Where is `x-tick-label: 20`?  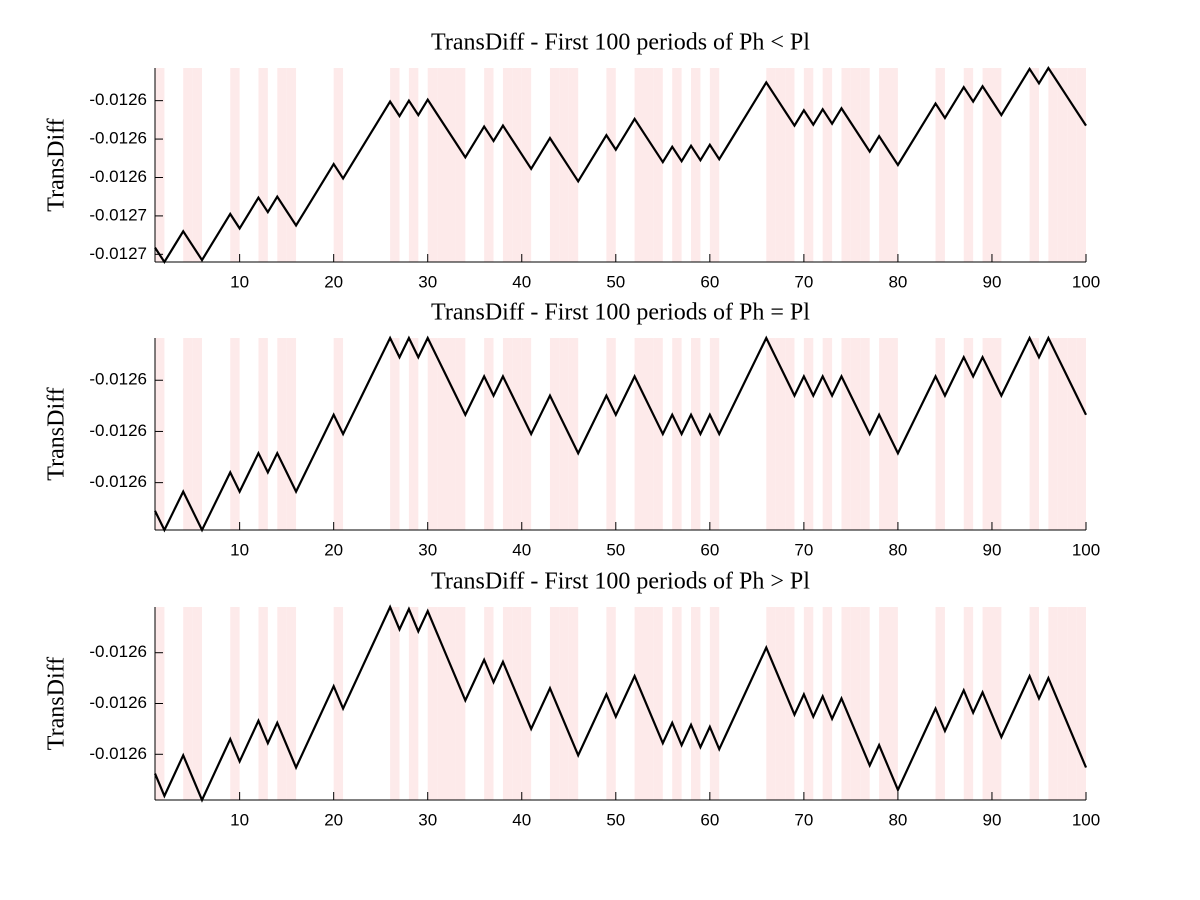
x-tick-label: 20 is located at coordinates (333, 549).